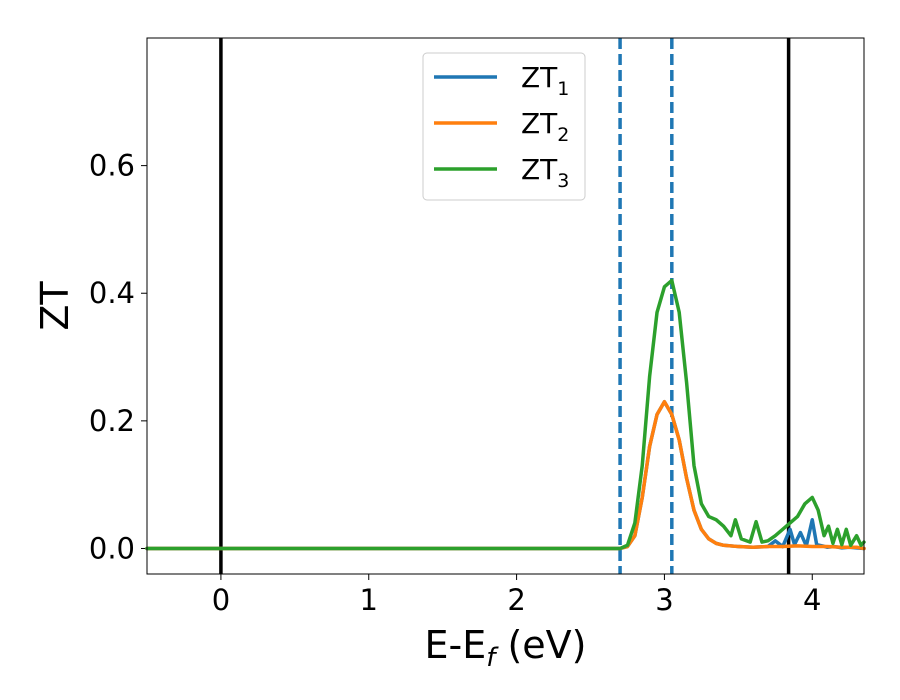  I want to click on y-tick-label: 0.2, so click(112, 421).